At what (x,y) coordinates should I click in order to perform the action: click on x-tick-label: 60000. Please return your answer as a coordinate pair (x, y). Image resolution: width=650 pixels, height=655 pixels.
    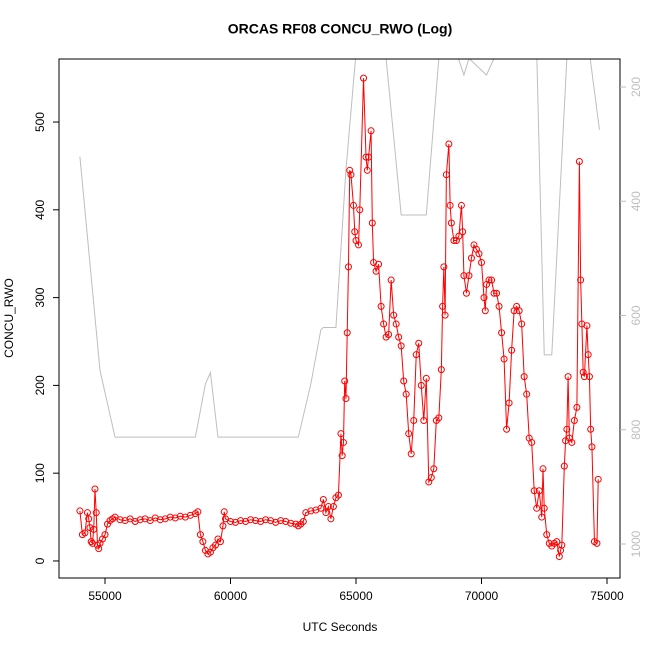
    Looking at the image, I should click on (231, 596).